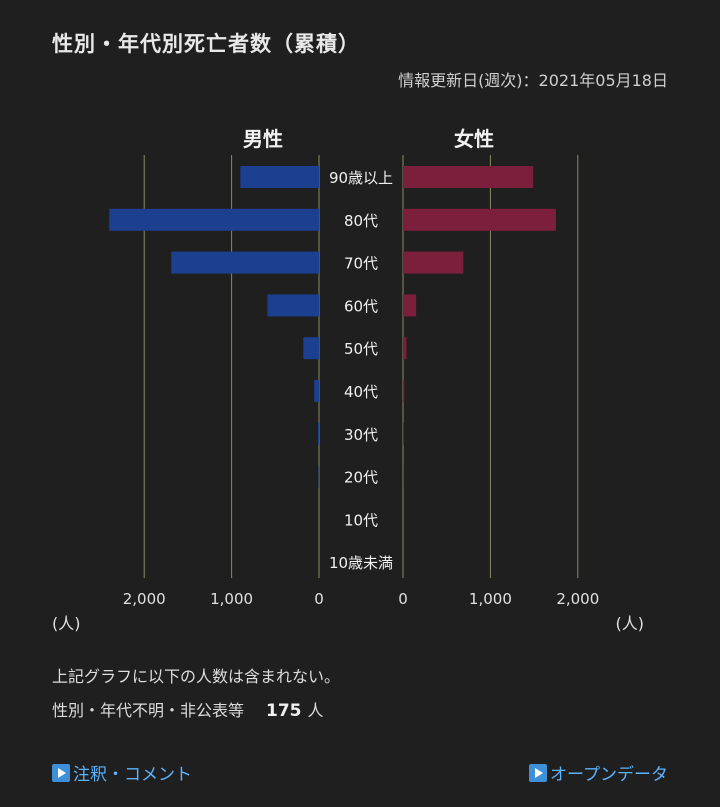 The height and width of the screenshot is (807, 720). What do you see at coordinates (263, 139) in the screenshot?
I see `series-label-male: 男性` at bounding box center [263, 139].